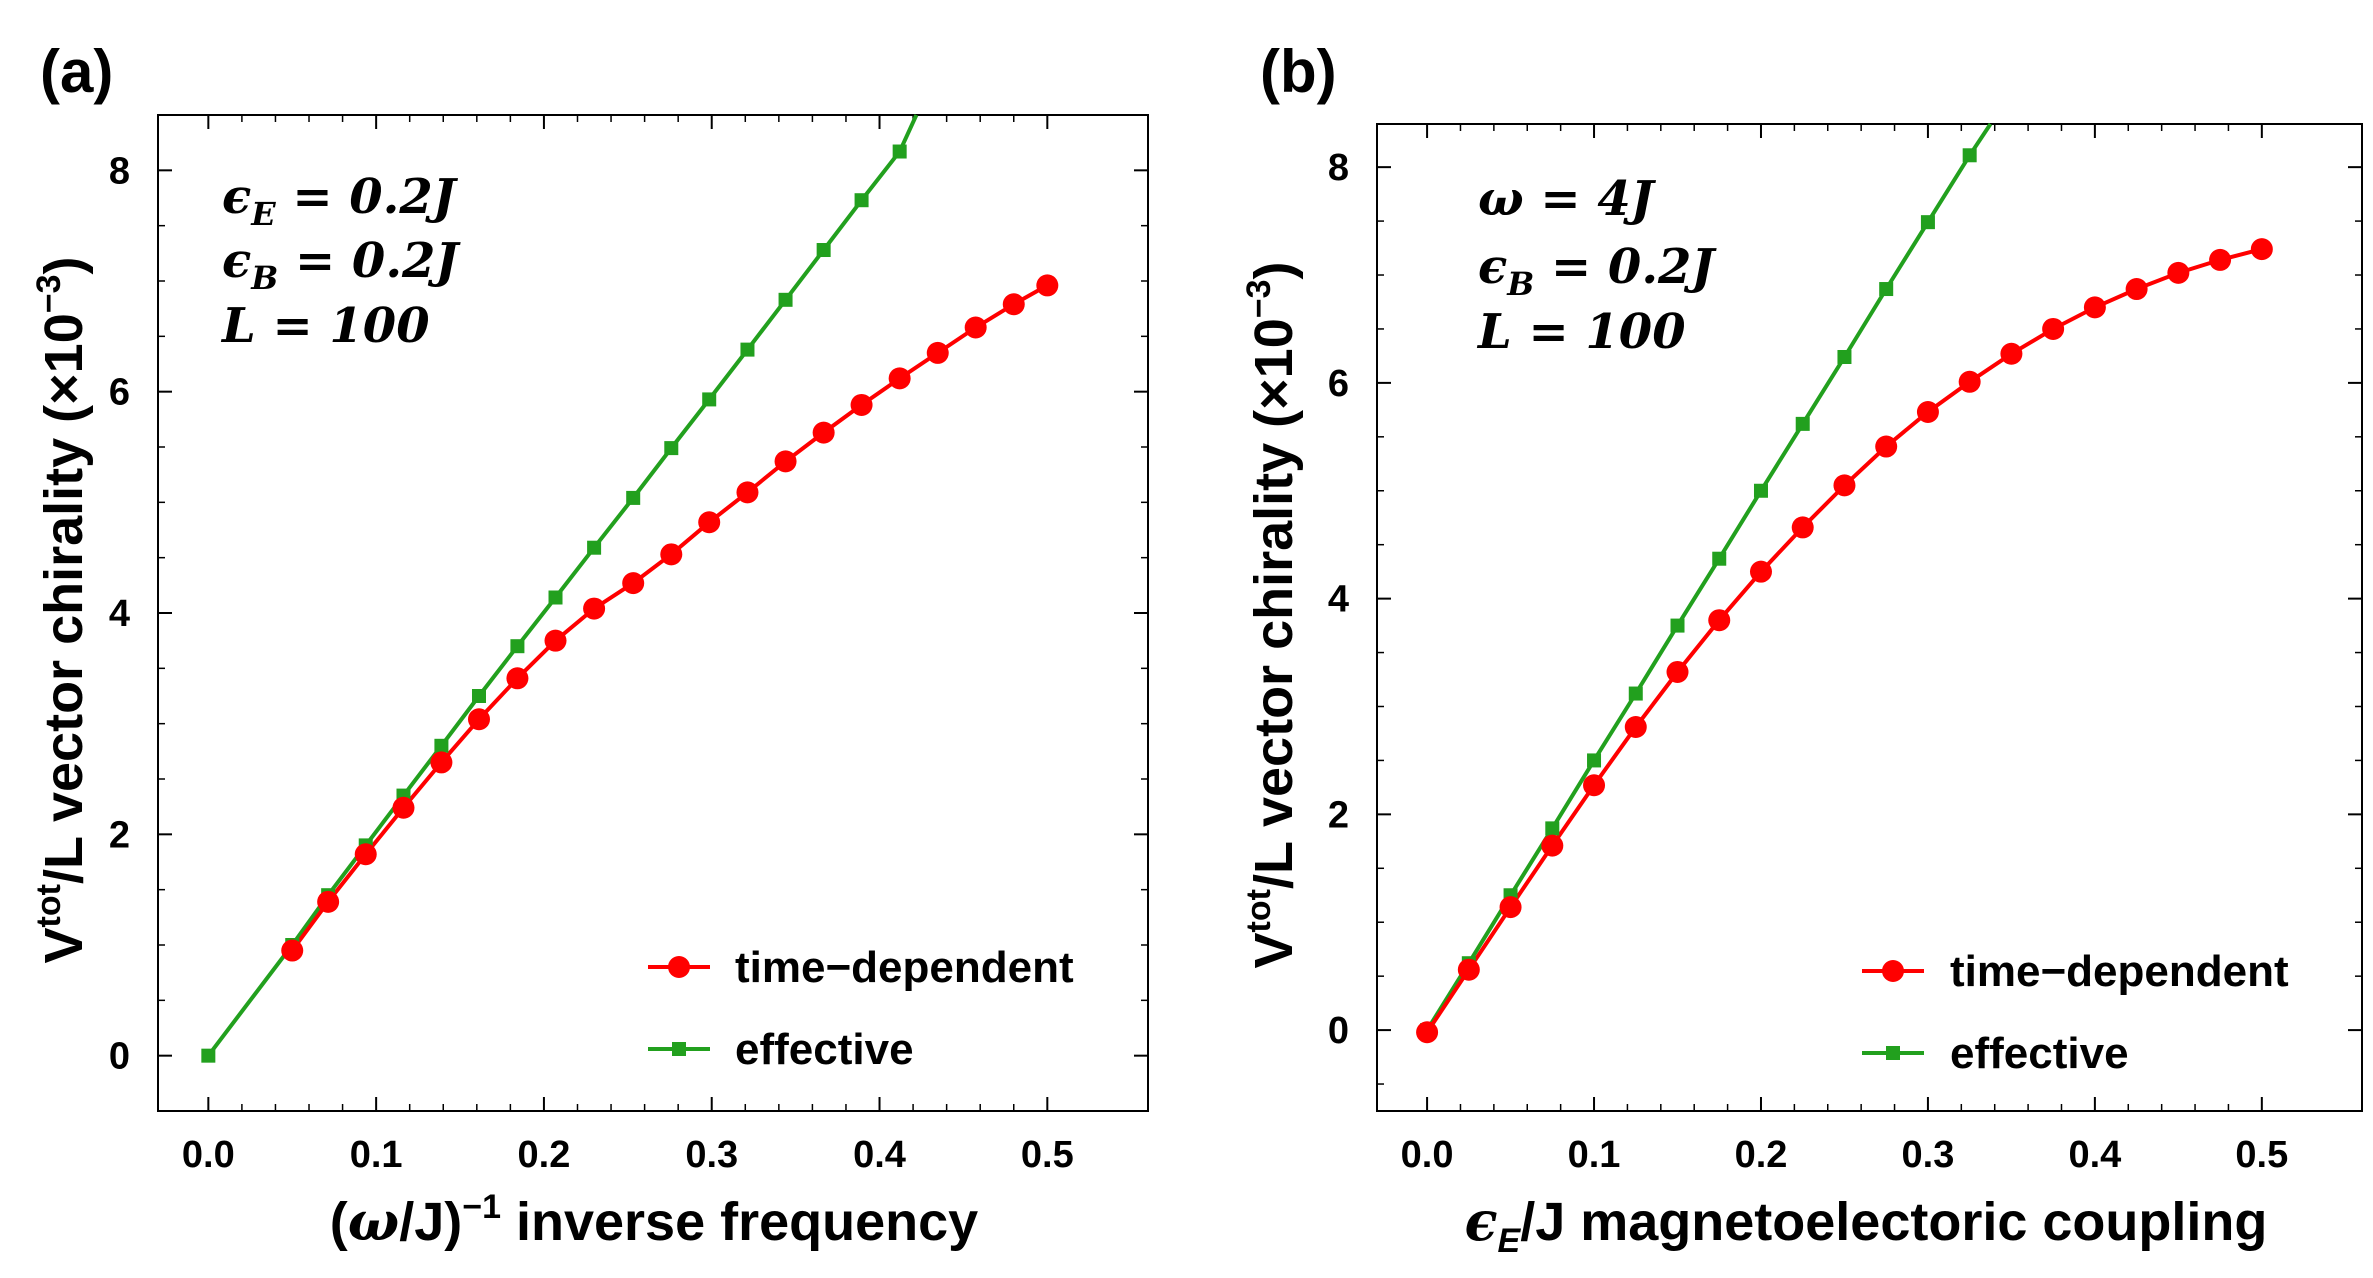 Image resolution: width=2373 pixels, height=1278 pixels. I want to click on panel-b-xtick-label: 0.2, so click(1761, 1155).